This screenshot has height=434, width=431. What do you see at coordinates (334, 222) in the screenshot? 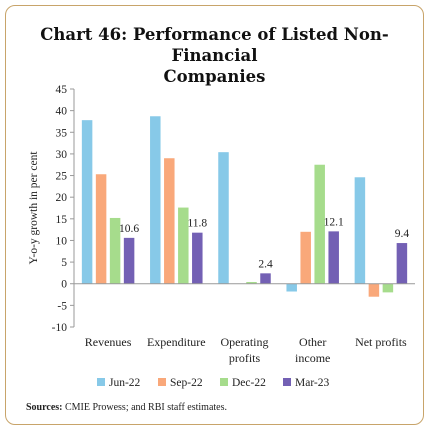
I see `data-label: 12.1` at bounding box center [334, 222].